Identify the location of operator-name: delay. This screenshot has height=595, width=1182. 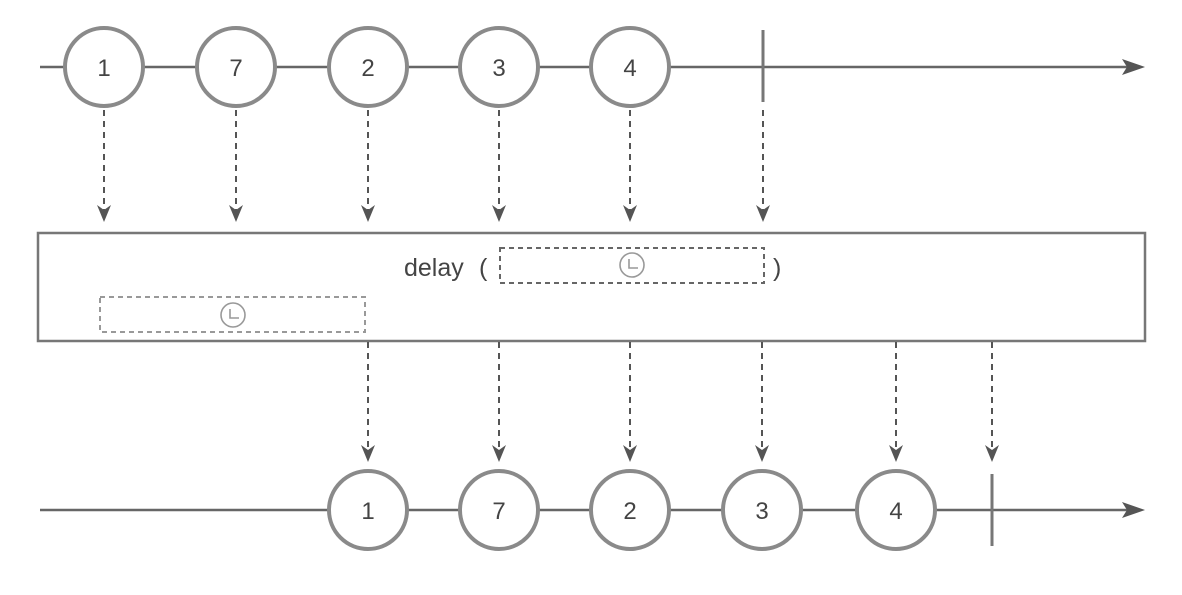
(434, 268).